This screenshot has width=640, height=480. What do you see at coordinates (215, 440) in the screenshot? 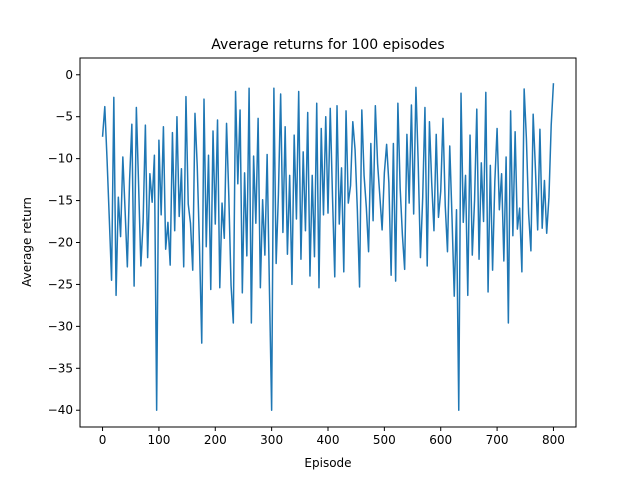
I see `x-tick-label: 200` at bounding box center [215, 440].